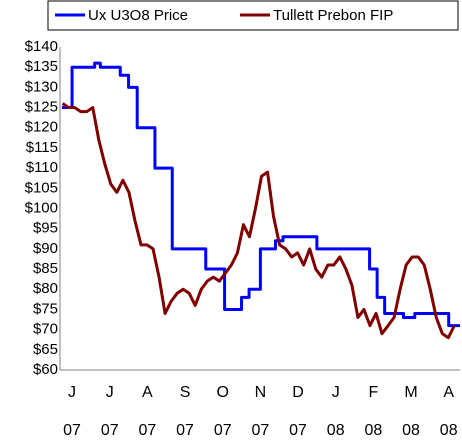  I want to click on y-tick-label: $125, so click(41, 107).